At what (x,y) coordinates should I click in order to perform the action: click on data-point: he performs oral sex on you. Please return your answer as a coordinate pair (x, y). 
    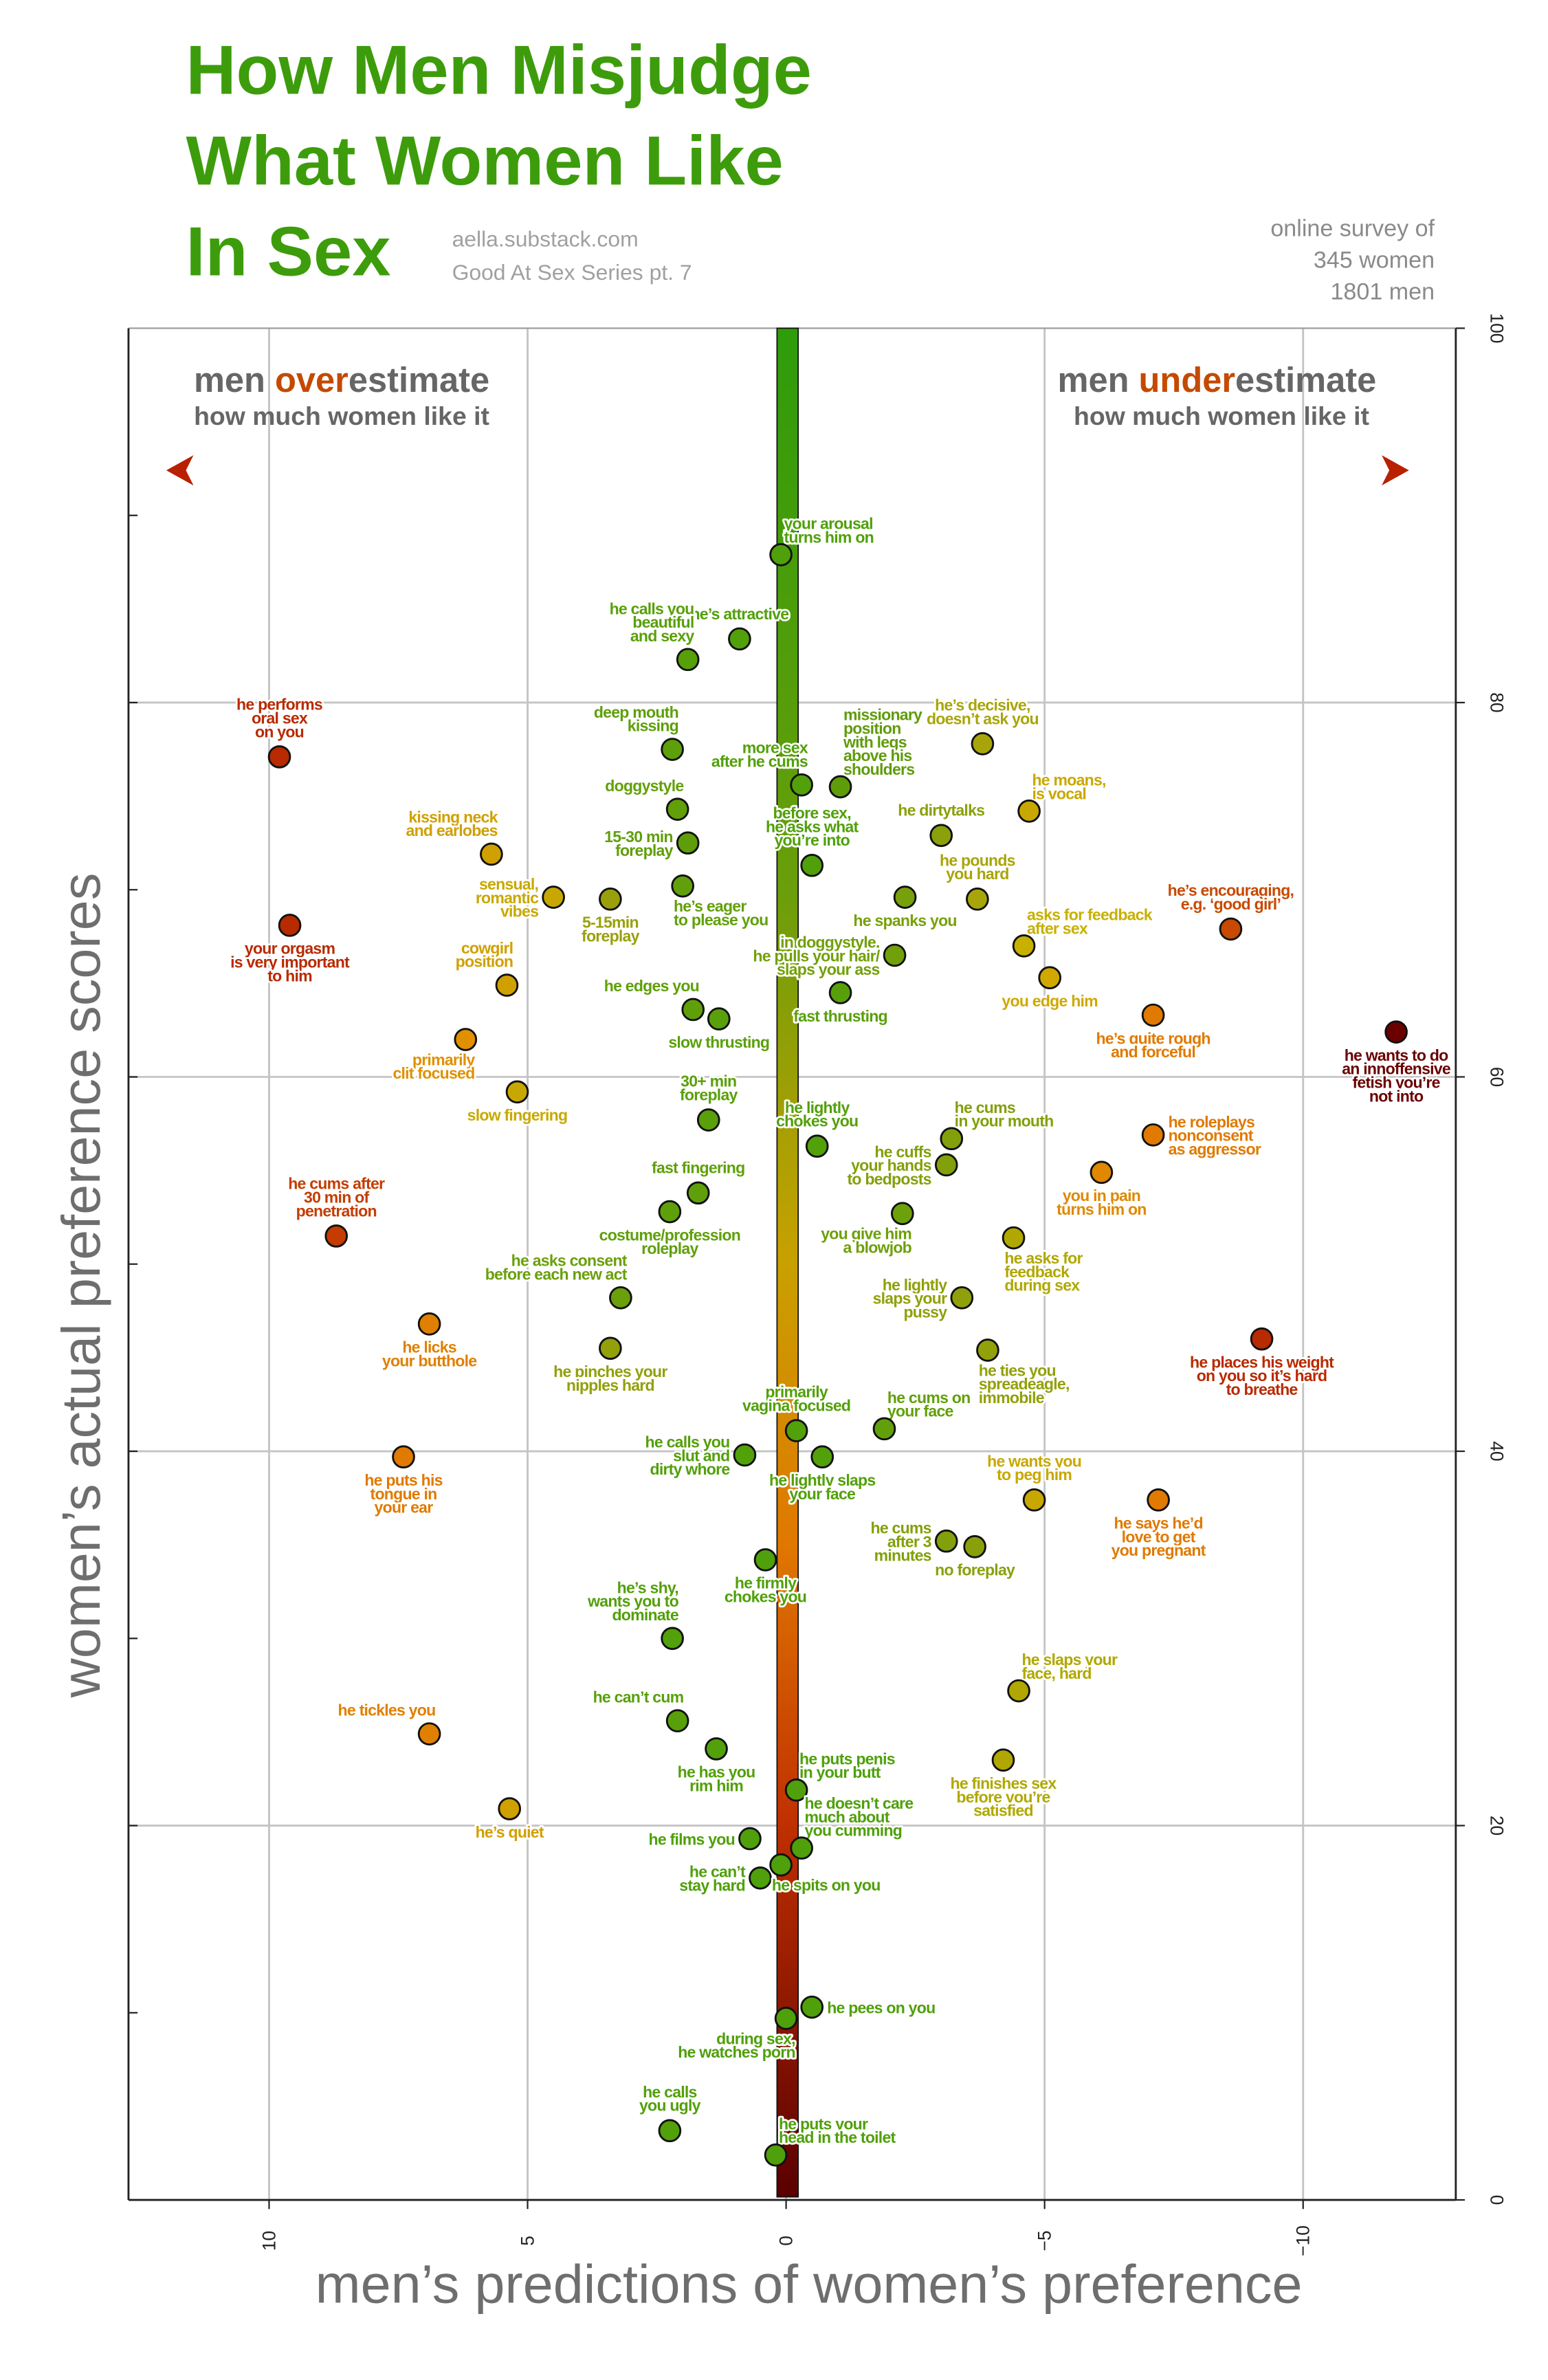
    Looking at the image, I should click on (279, 731).